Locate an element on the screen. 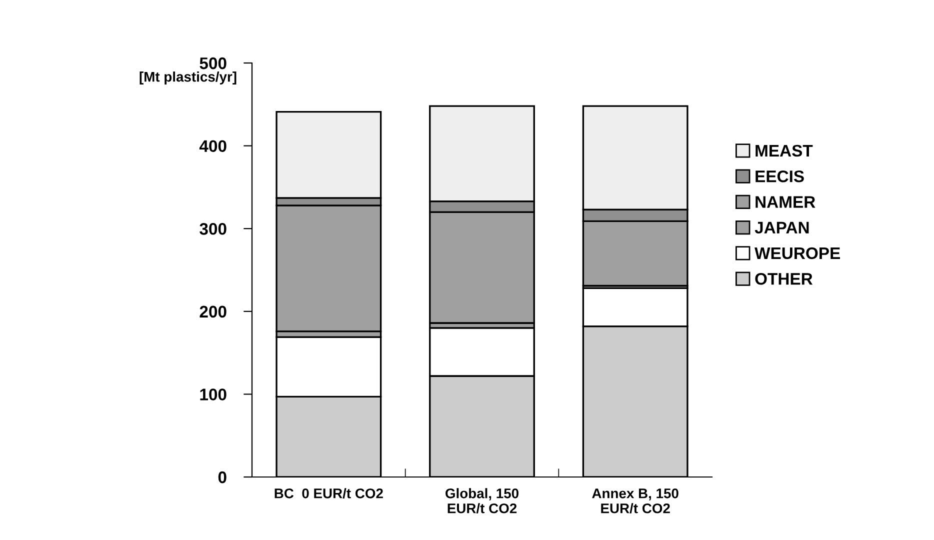 Image resolution: width=934 pixels, height=540 pixels. y-tick-label: 500 is located at coordinates (213, 63).